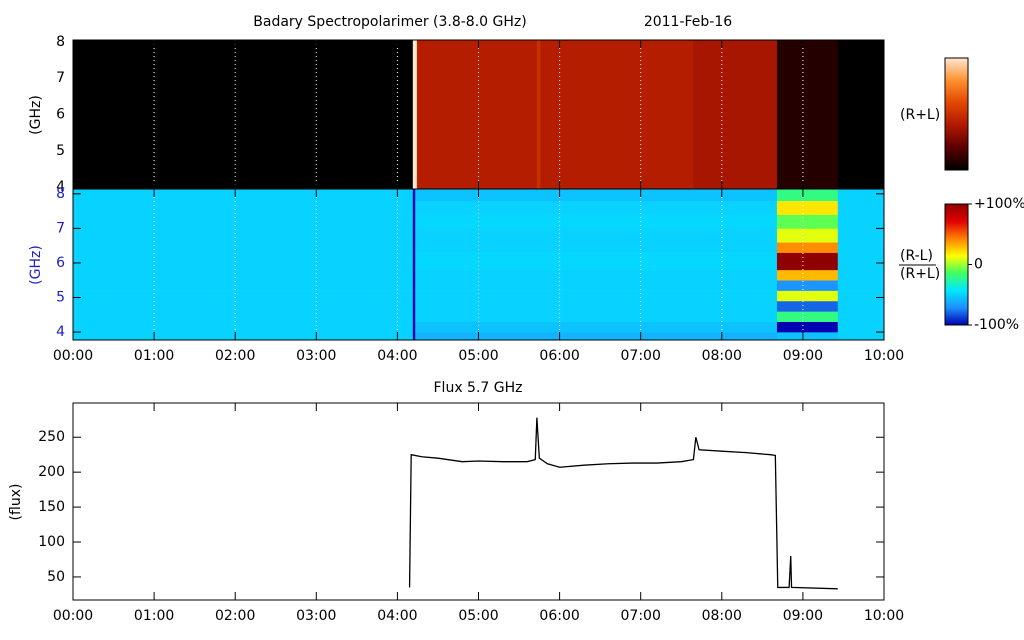 The height and width of the screenshot is (640, 1024). What do you see at coordinates (920, 115) in the screenshot?
I see `panel-label: (R+L)` at bounding box center [920, 115].